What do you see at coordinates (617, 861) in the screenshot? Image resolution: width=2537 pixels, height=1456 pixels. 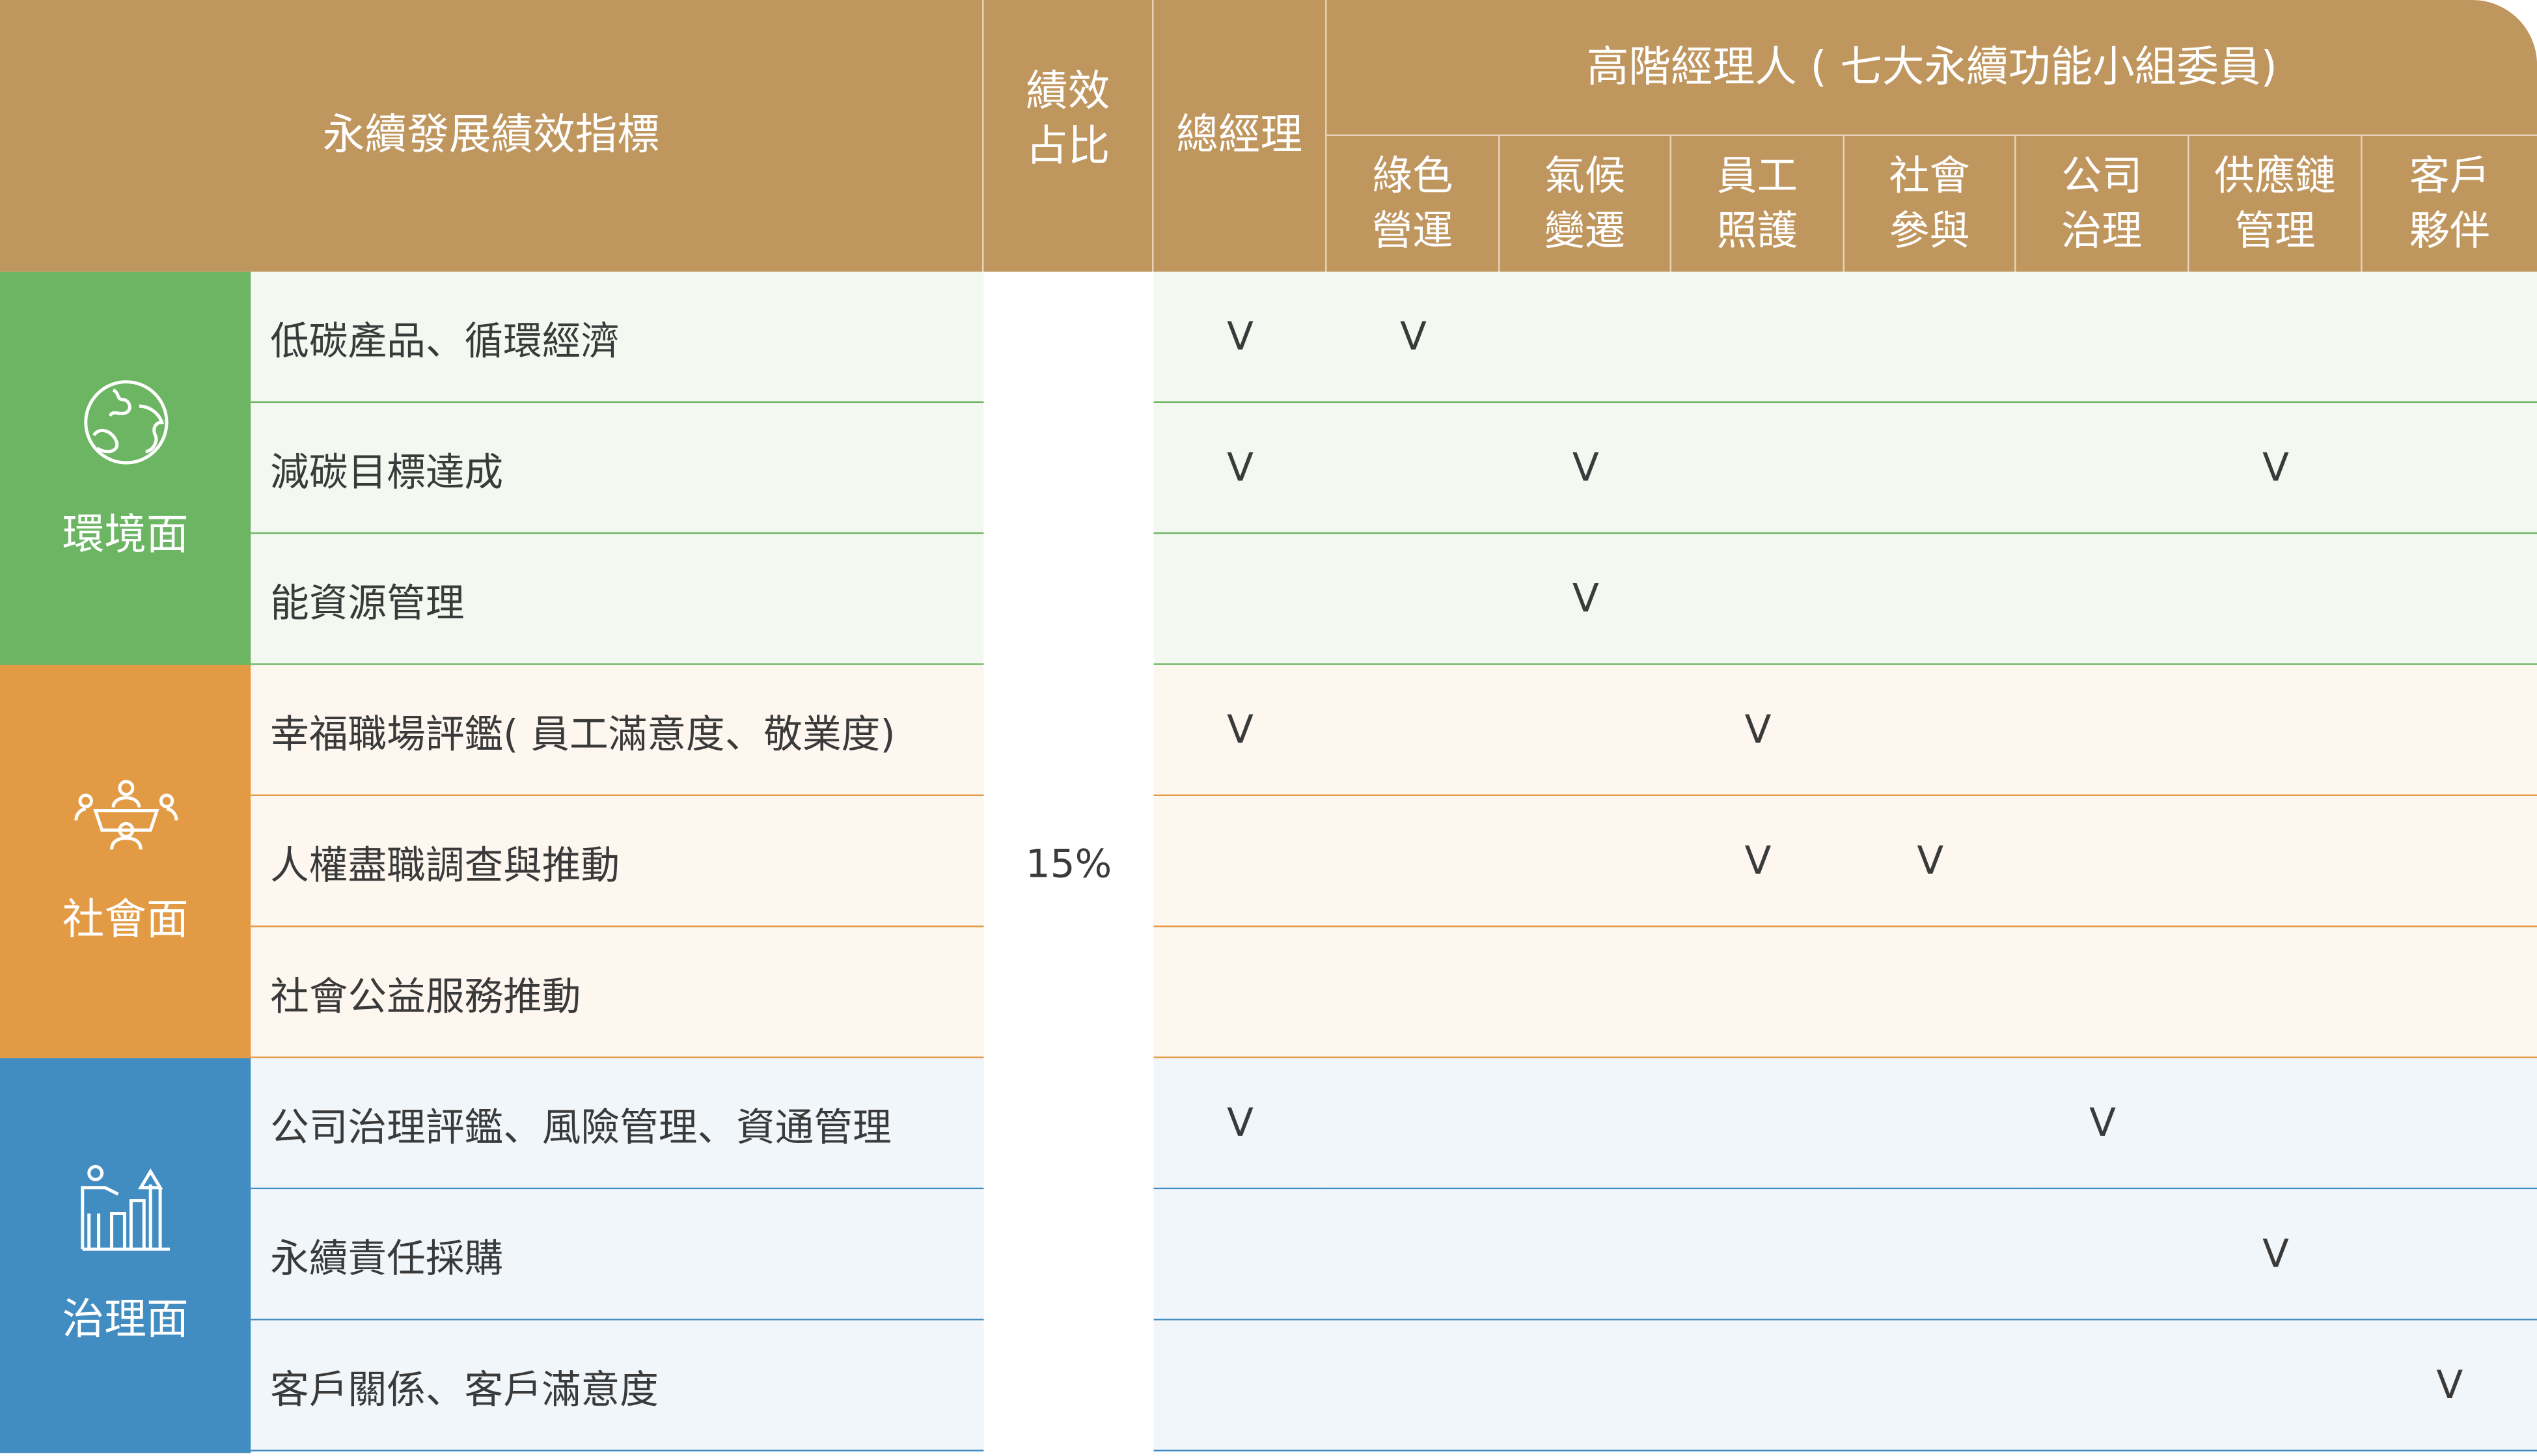 I see `indicator-cell: 人權盡職調查與推動` at bounding box center [617, 861].